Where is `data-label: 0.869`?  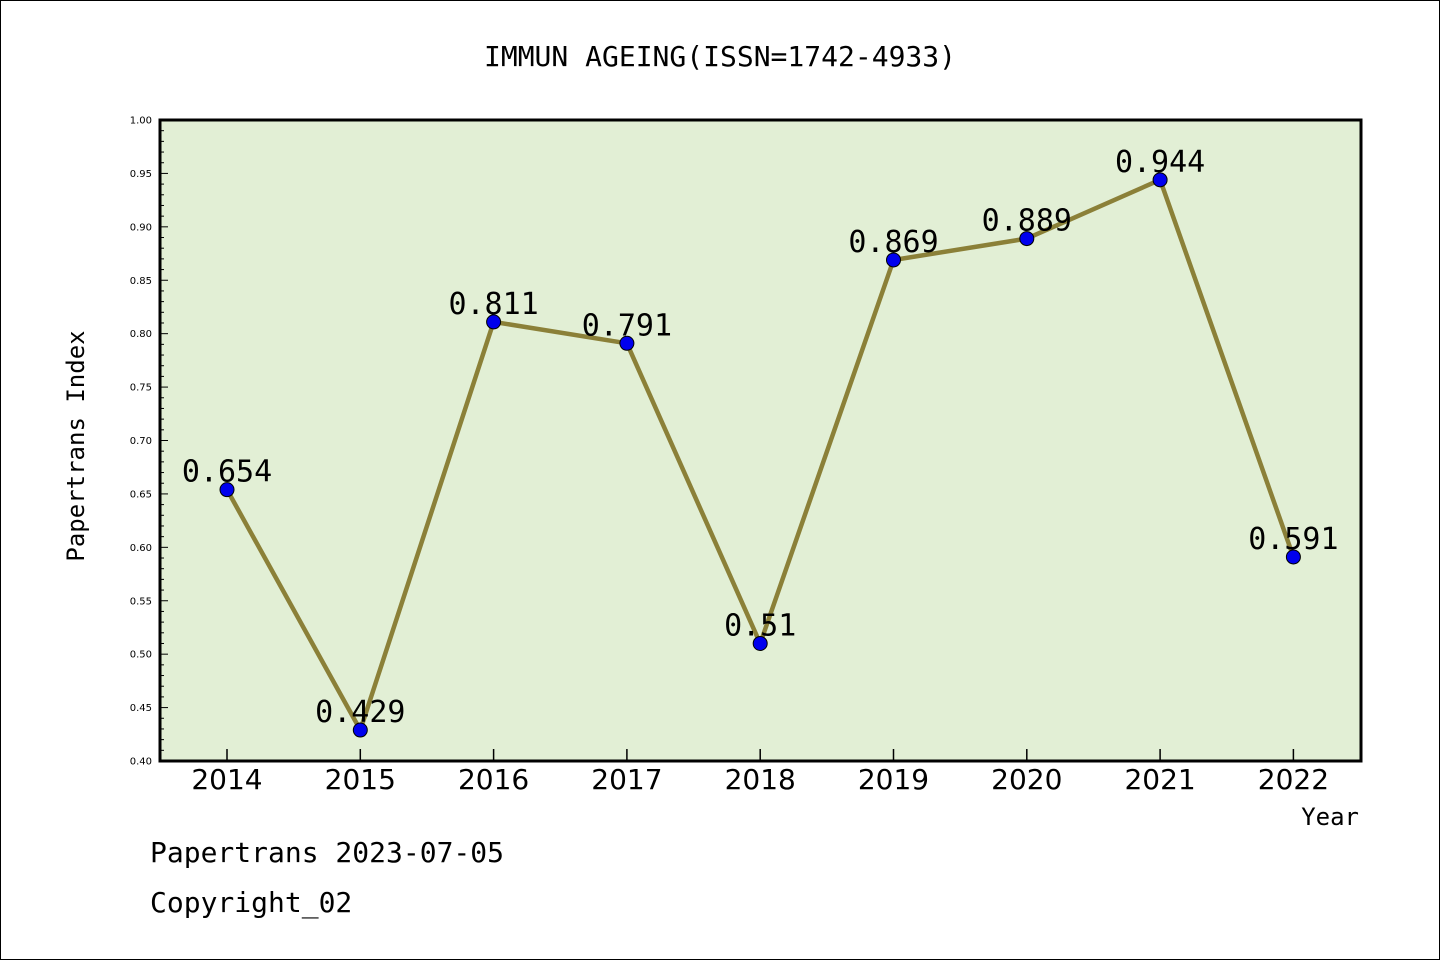 data-label: 0.869 is located at coordinates (893, 242).